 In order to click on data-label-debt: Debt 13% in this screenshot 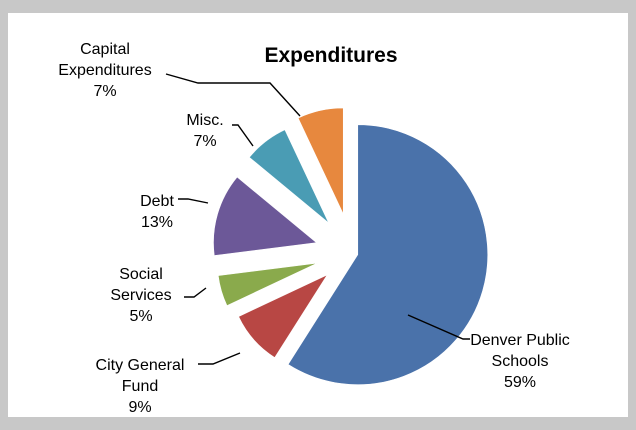, I will do `click(157, 212)`.